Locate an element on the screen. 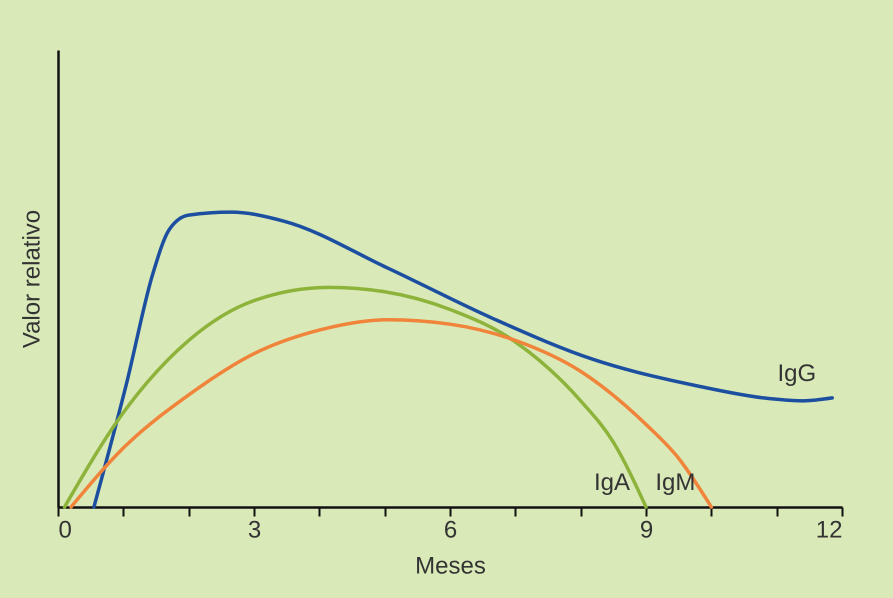 The height and width of the screenshot is (598, 893). x-tick-label: 0 is located at coordinates (65, 530).